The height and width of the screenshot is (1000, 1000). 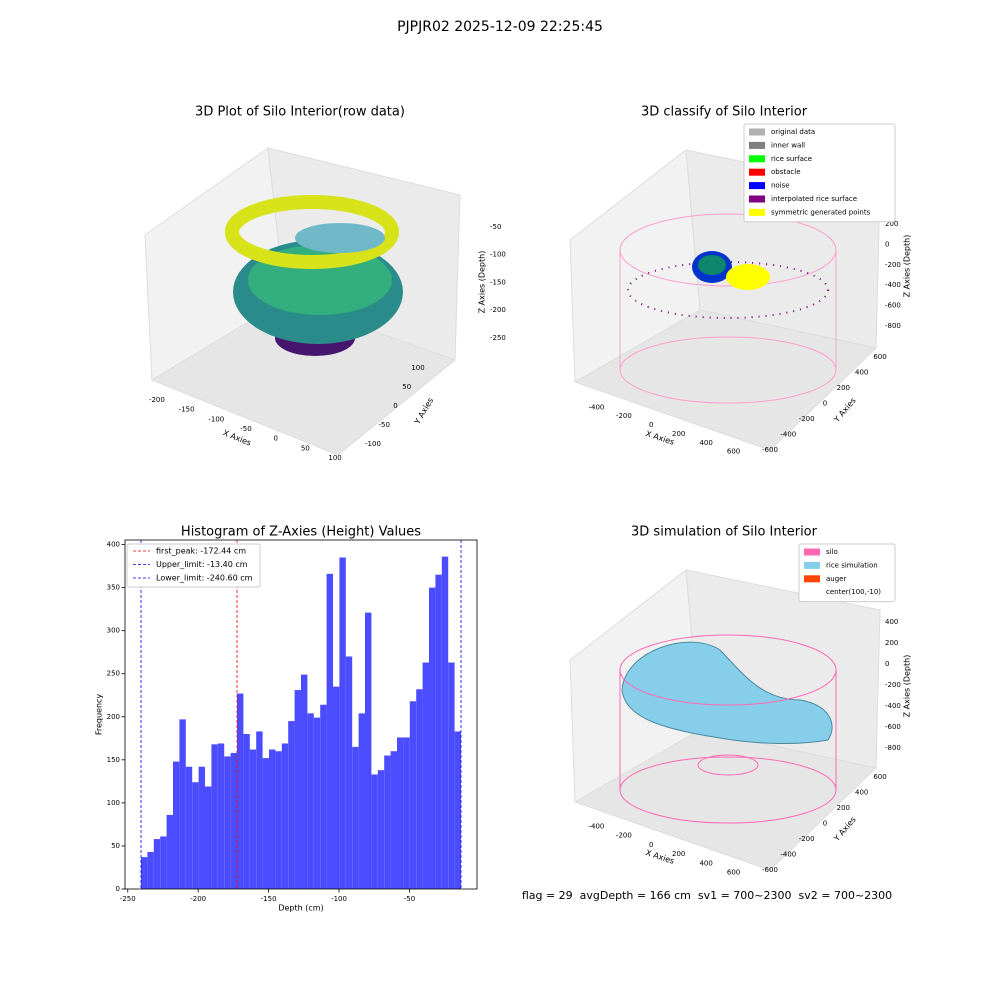 What do you see at coordinates (780, 186) in the screenshot?
I see `legend-label: noise` at bounding box center [780, 186].